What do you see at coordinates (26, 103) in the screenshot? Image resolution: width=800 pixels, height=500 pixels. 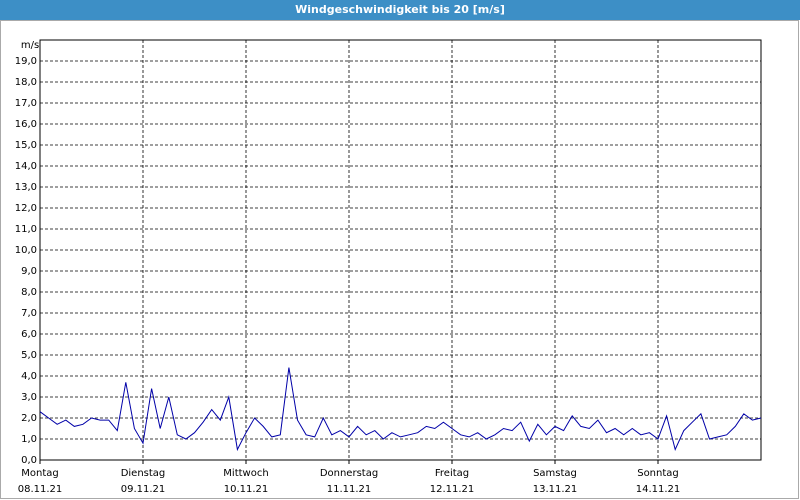 I see `y-tick-label: 17,0` at bounding box center [26, 103].